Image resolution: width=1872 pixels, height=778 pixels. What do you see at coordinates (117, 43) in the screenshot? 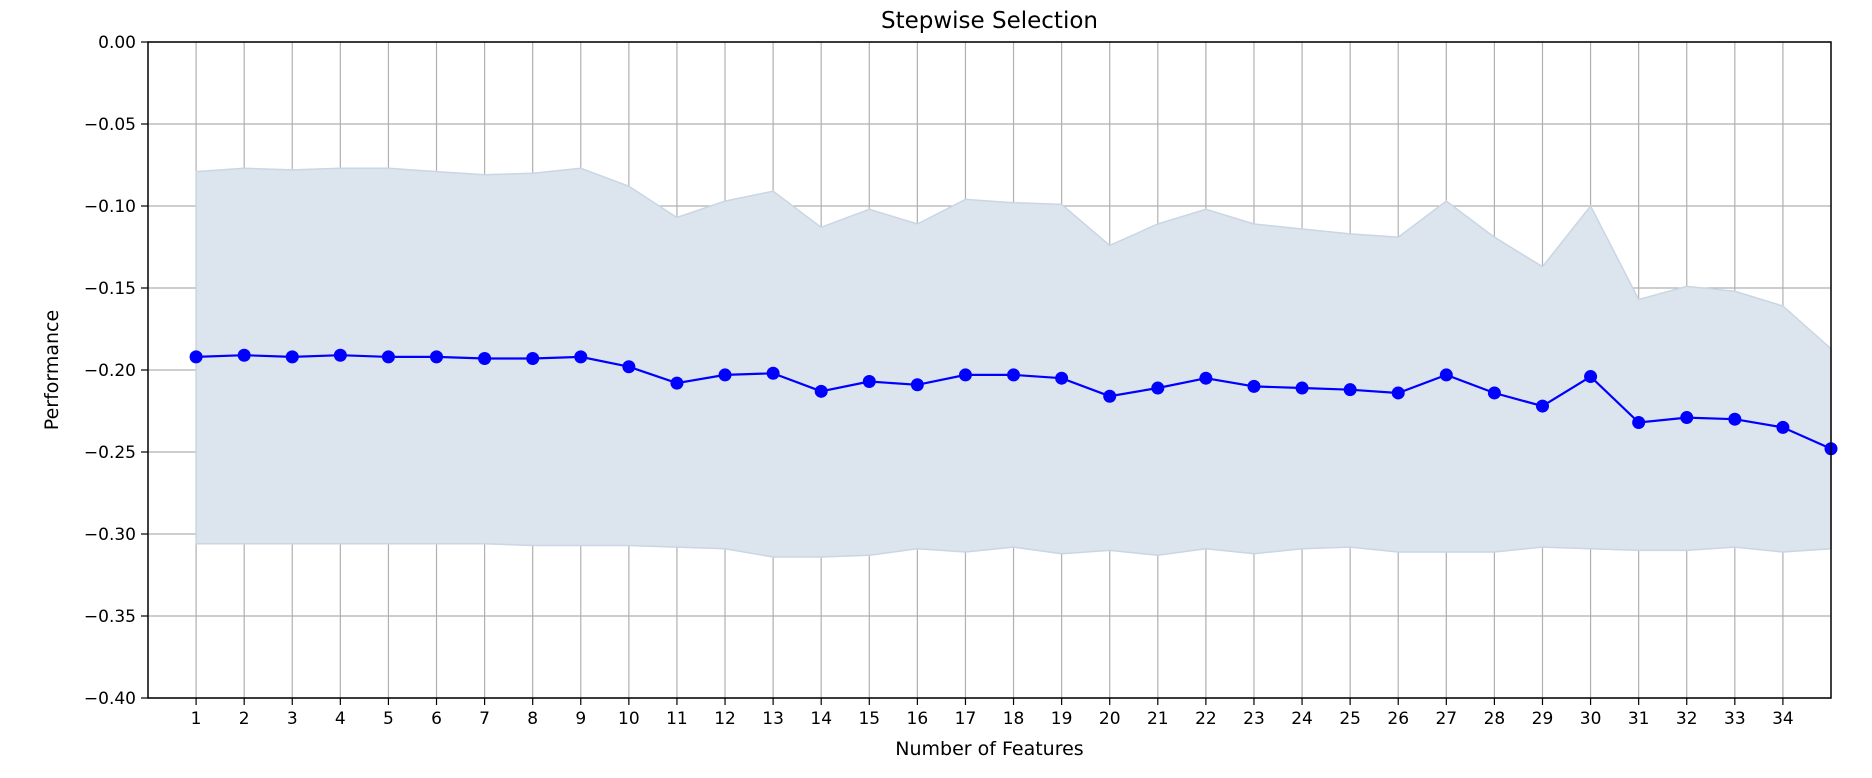
I see `y-tick-label: 0.00` at bounding box center [117, 43].